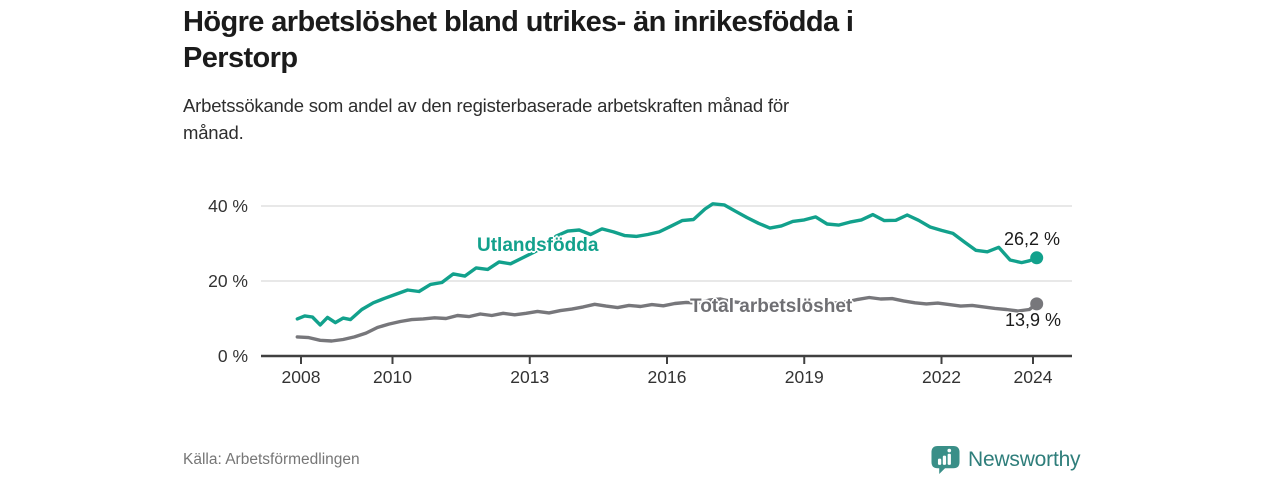 The width and height of the screenshot is (1280, 480). What do you see at coordinates (944, 456) in the screenshot?
I see `bar-chart-glyph` at bounding box center [944, 456].